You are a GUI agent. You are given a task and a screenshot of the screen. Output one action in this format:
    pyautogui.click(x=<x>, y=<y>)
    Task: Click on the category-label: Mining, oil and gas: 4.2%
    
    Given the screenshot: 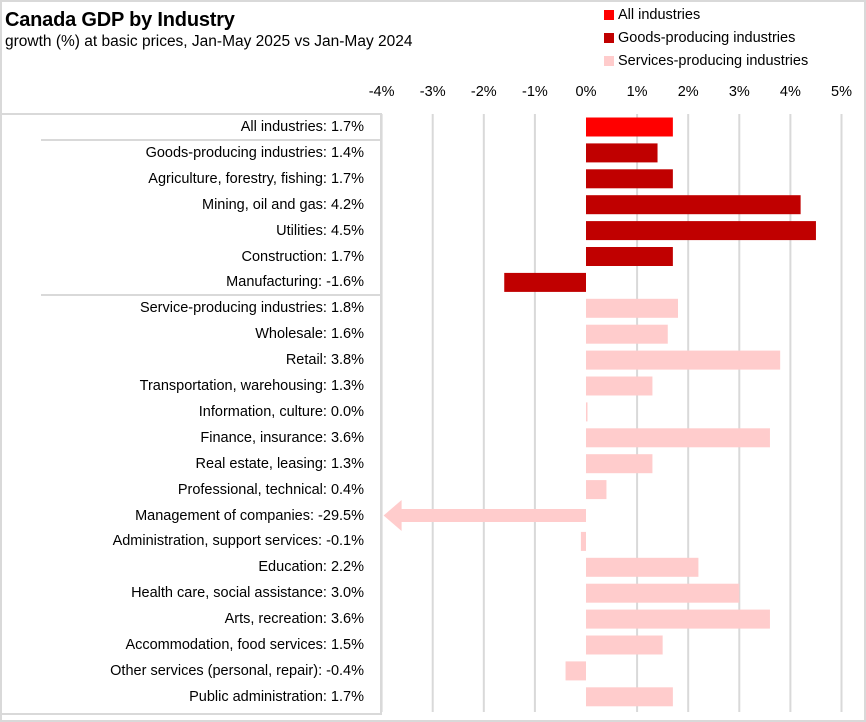 What is the action you would take?
    pyautogui.click(x=282, y=204)
    